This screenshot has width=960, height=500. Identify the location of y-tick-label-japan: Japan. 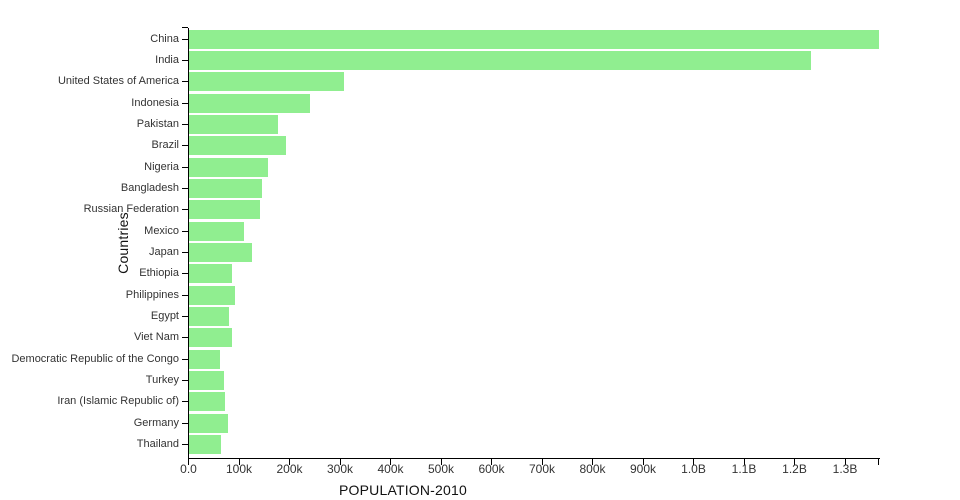
(164, 252).